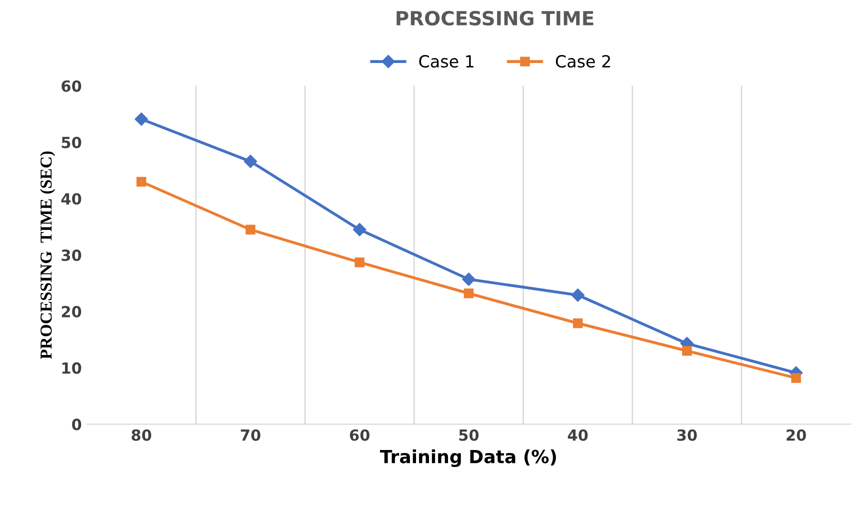  I want to click on y-tick-label: 30, so click(72, 255).